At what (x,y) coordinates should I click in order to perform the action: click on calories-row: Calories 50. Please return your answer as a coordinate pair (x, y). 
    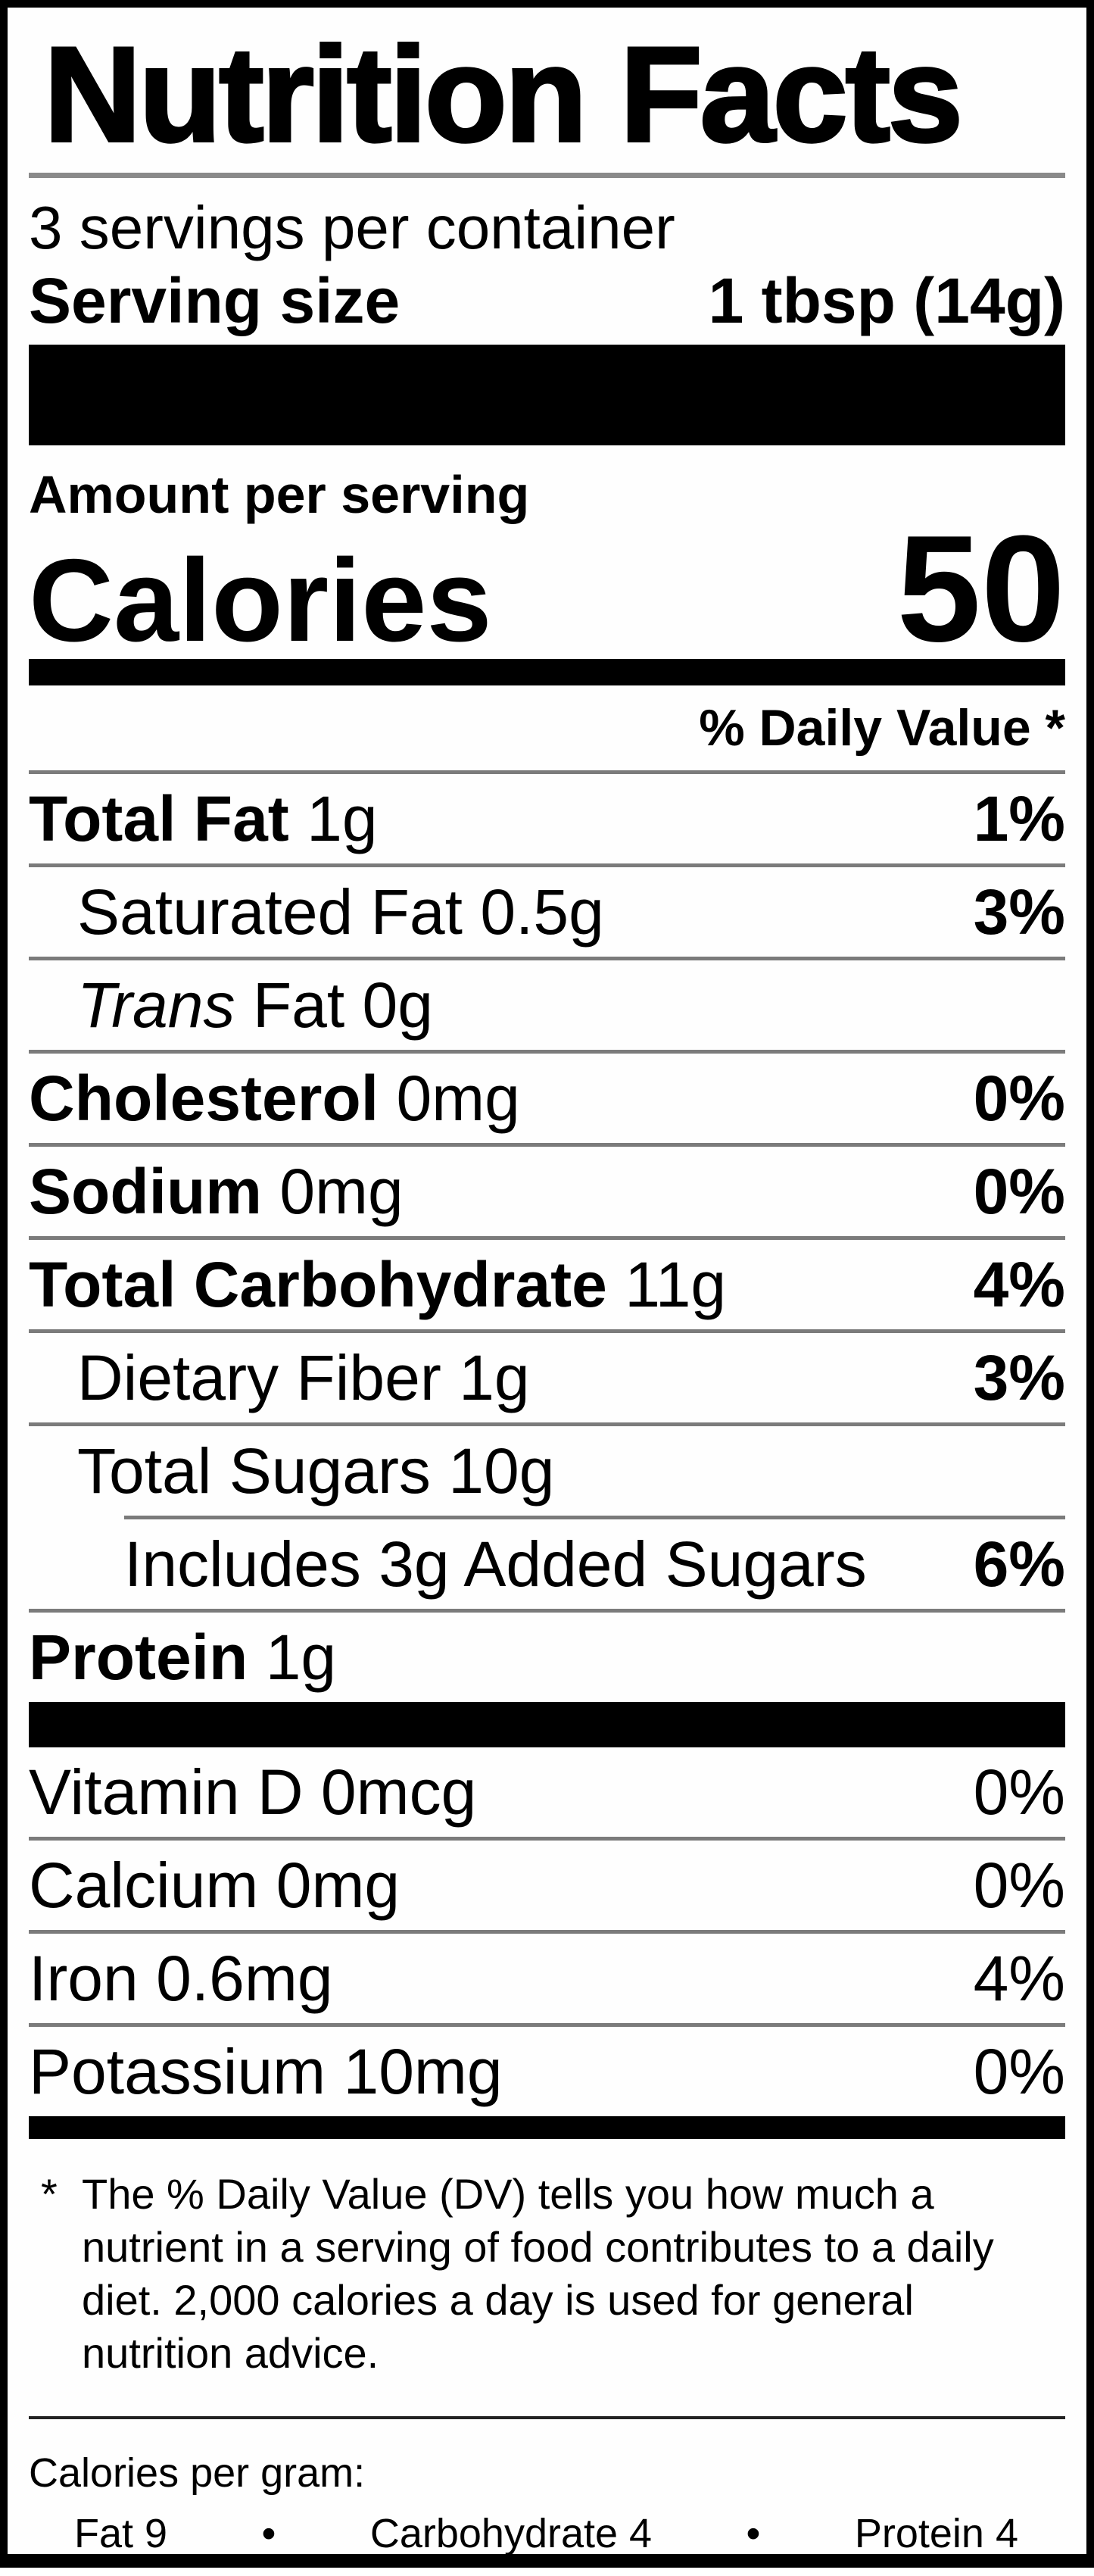
    Looking at the image, I should click on (547, 588).